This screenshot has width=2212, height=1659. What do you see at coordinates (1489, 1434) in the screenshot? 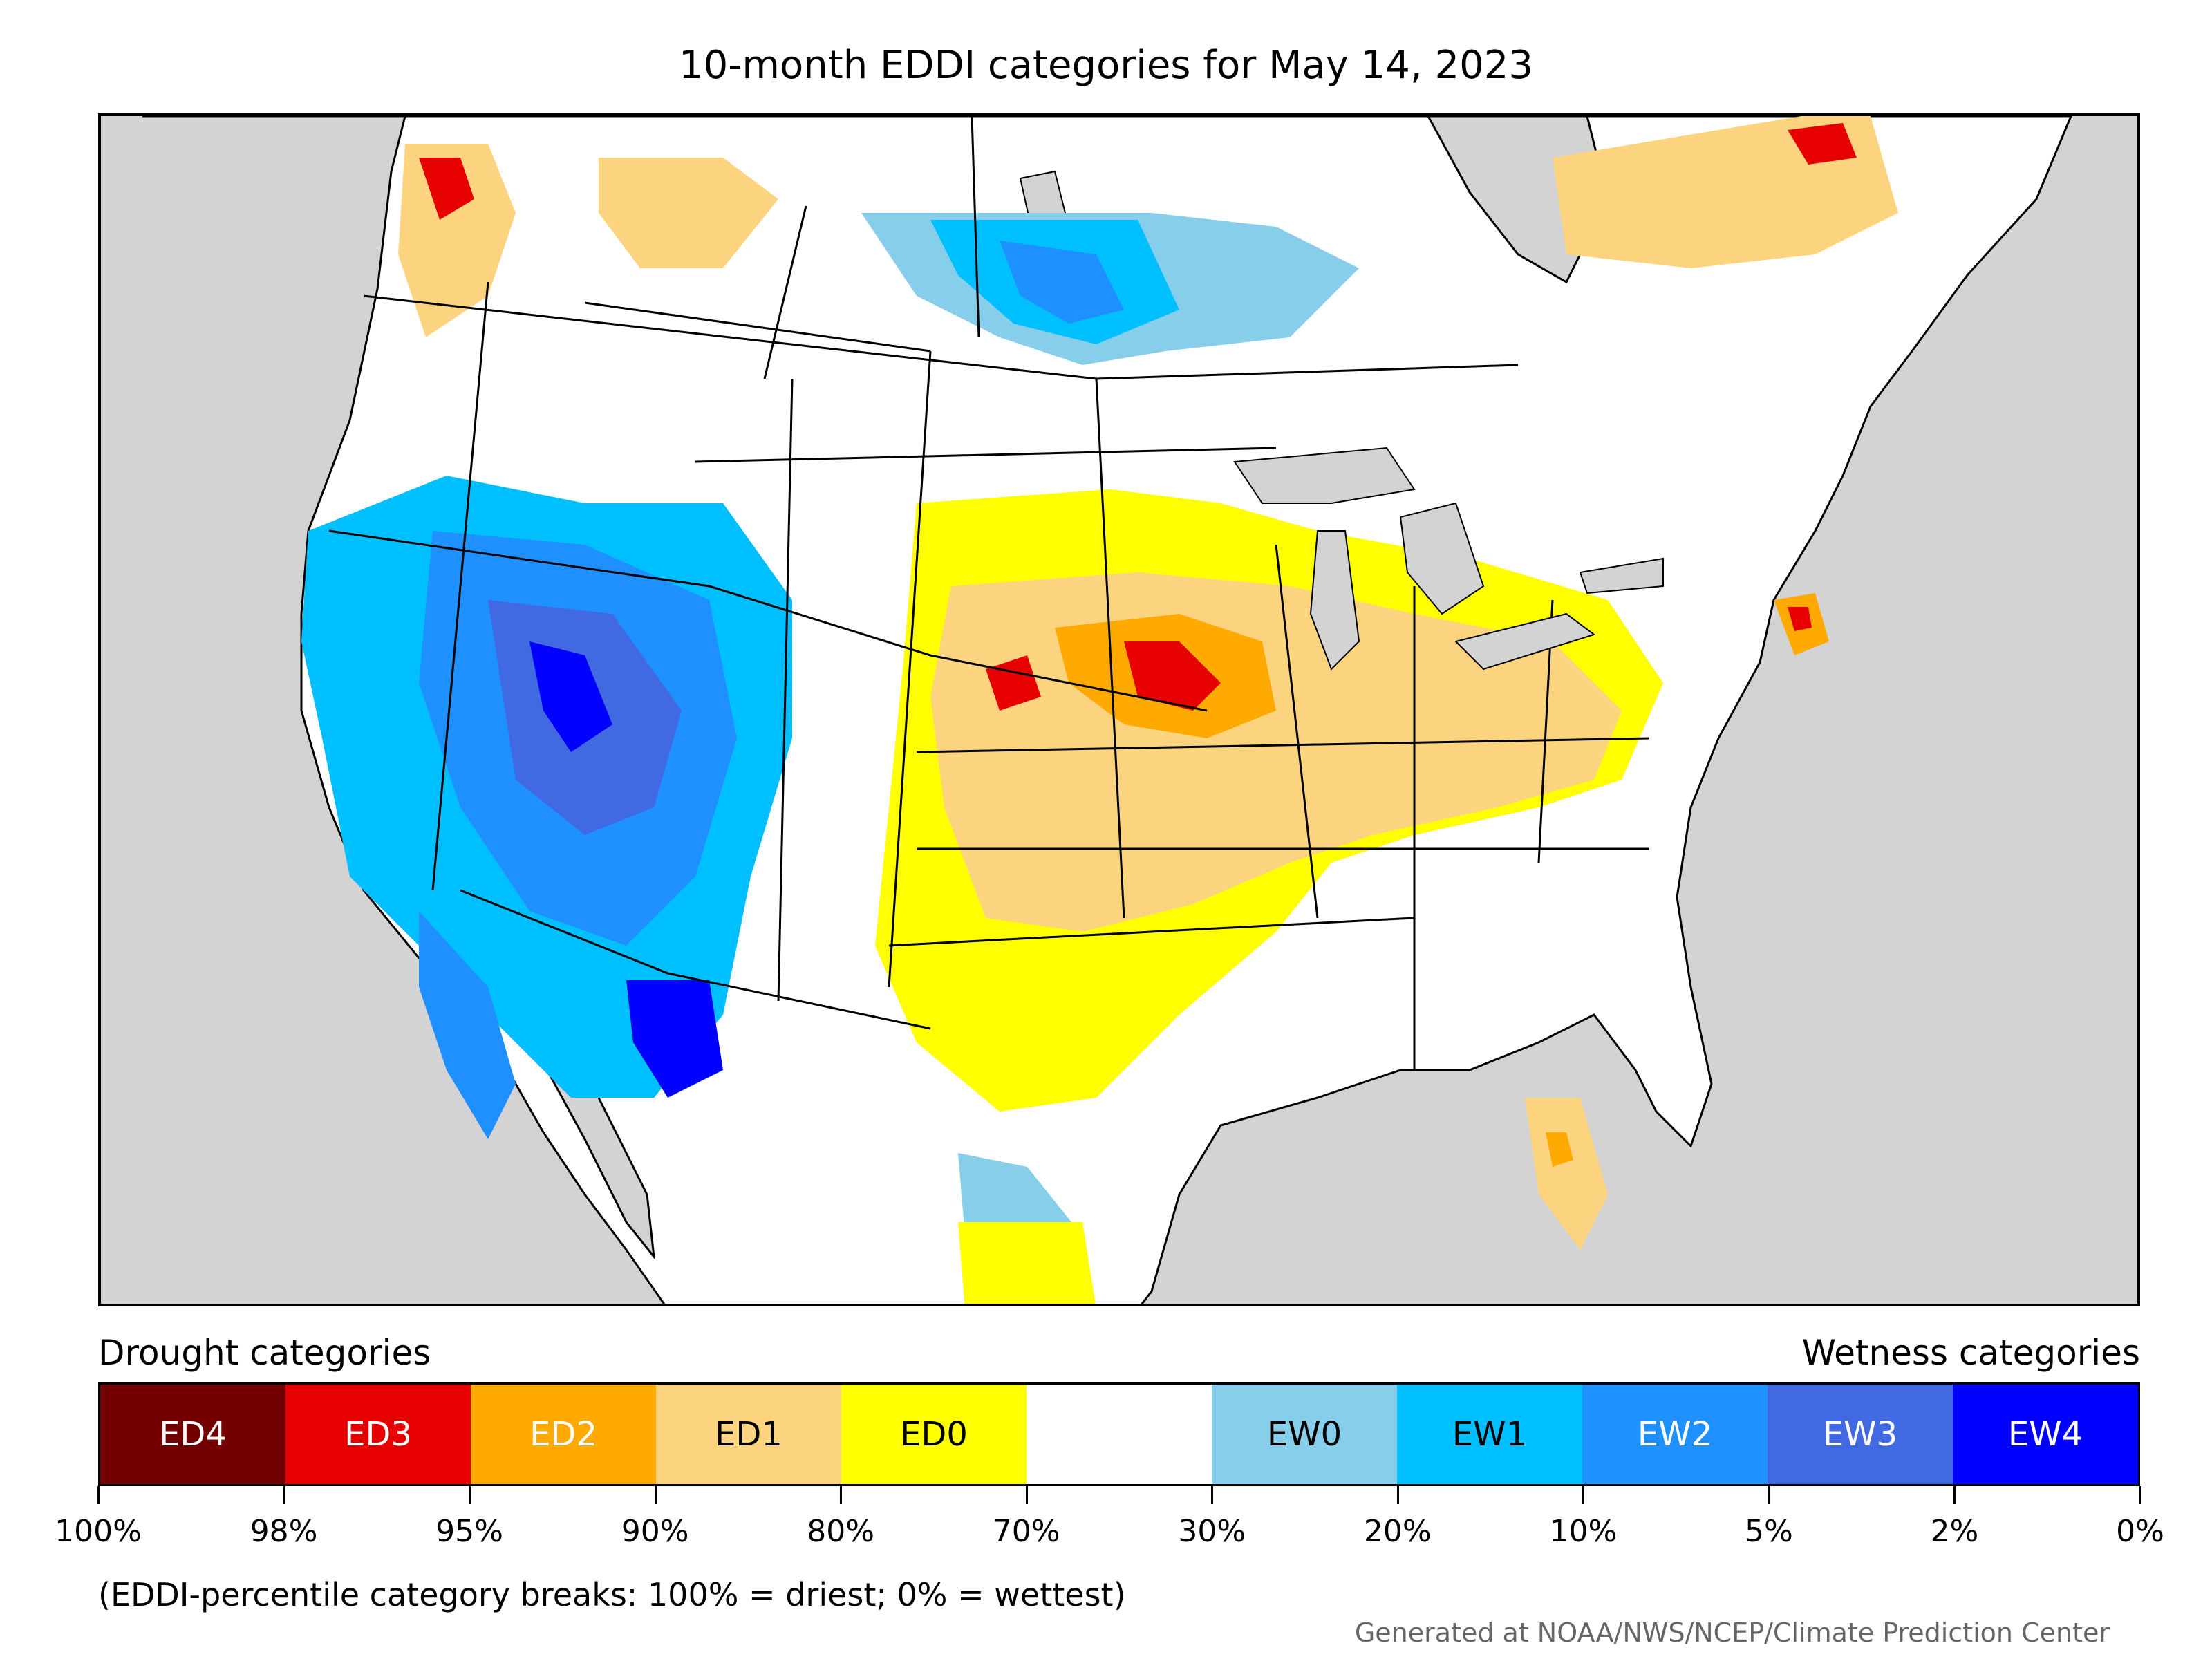
I see `legend-category-ew1: EW1` at bounding box center [1489, 1434].